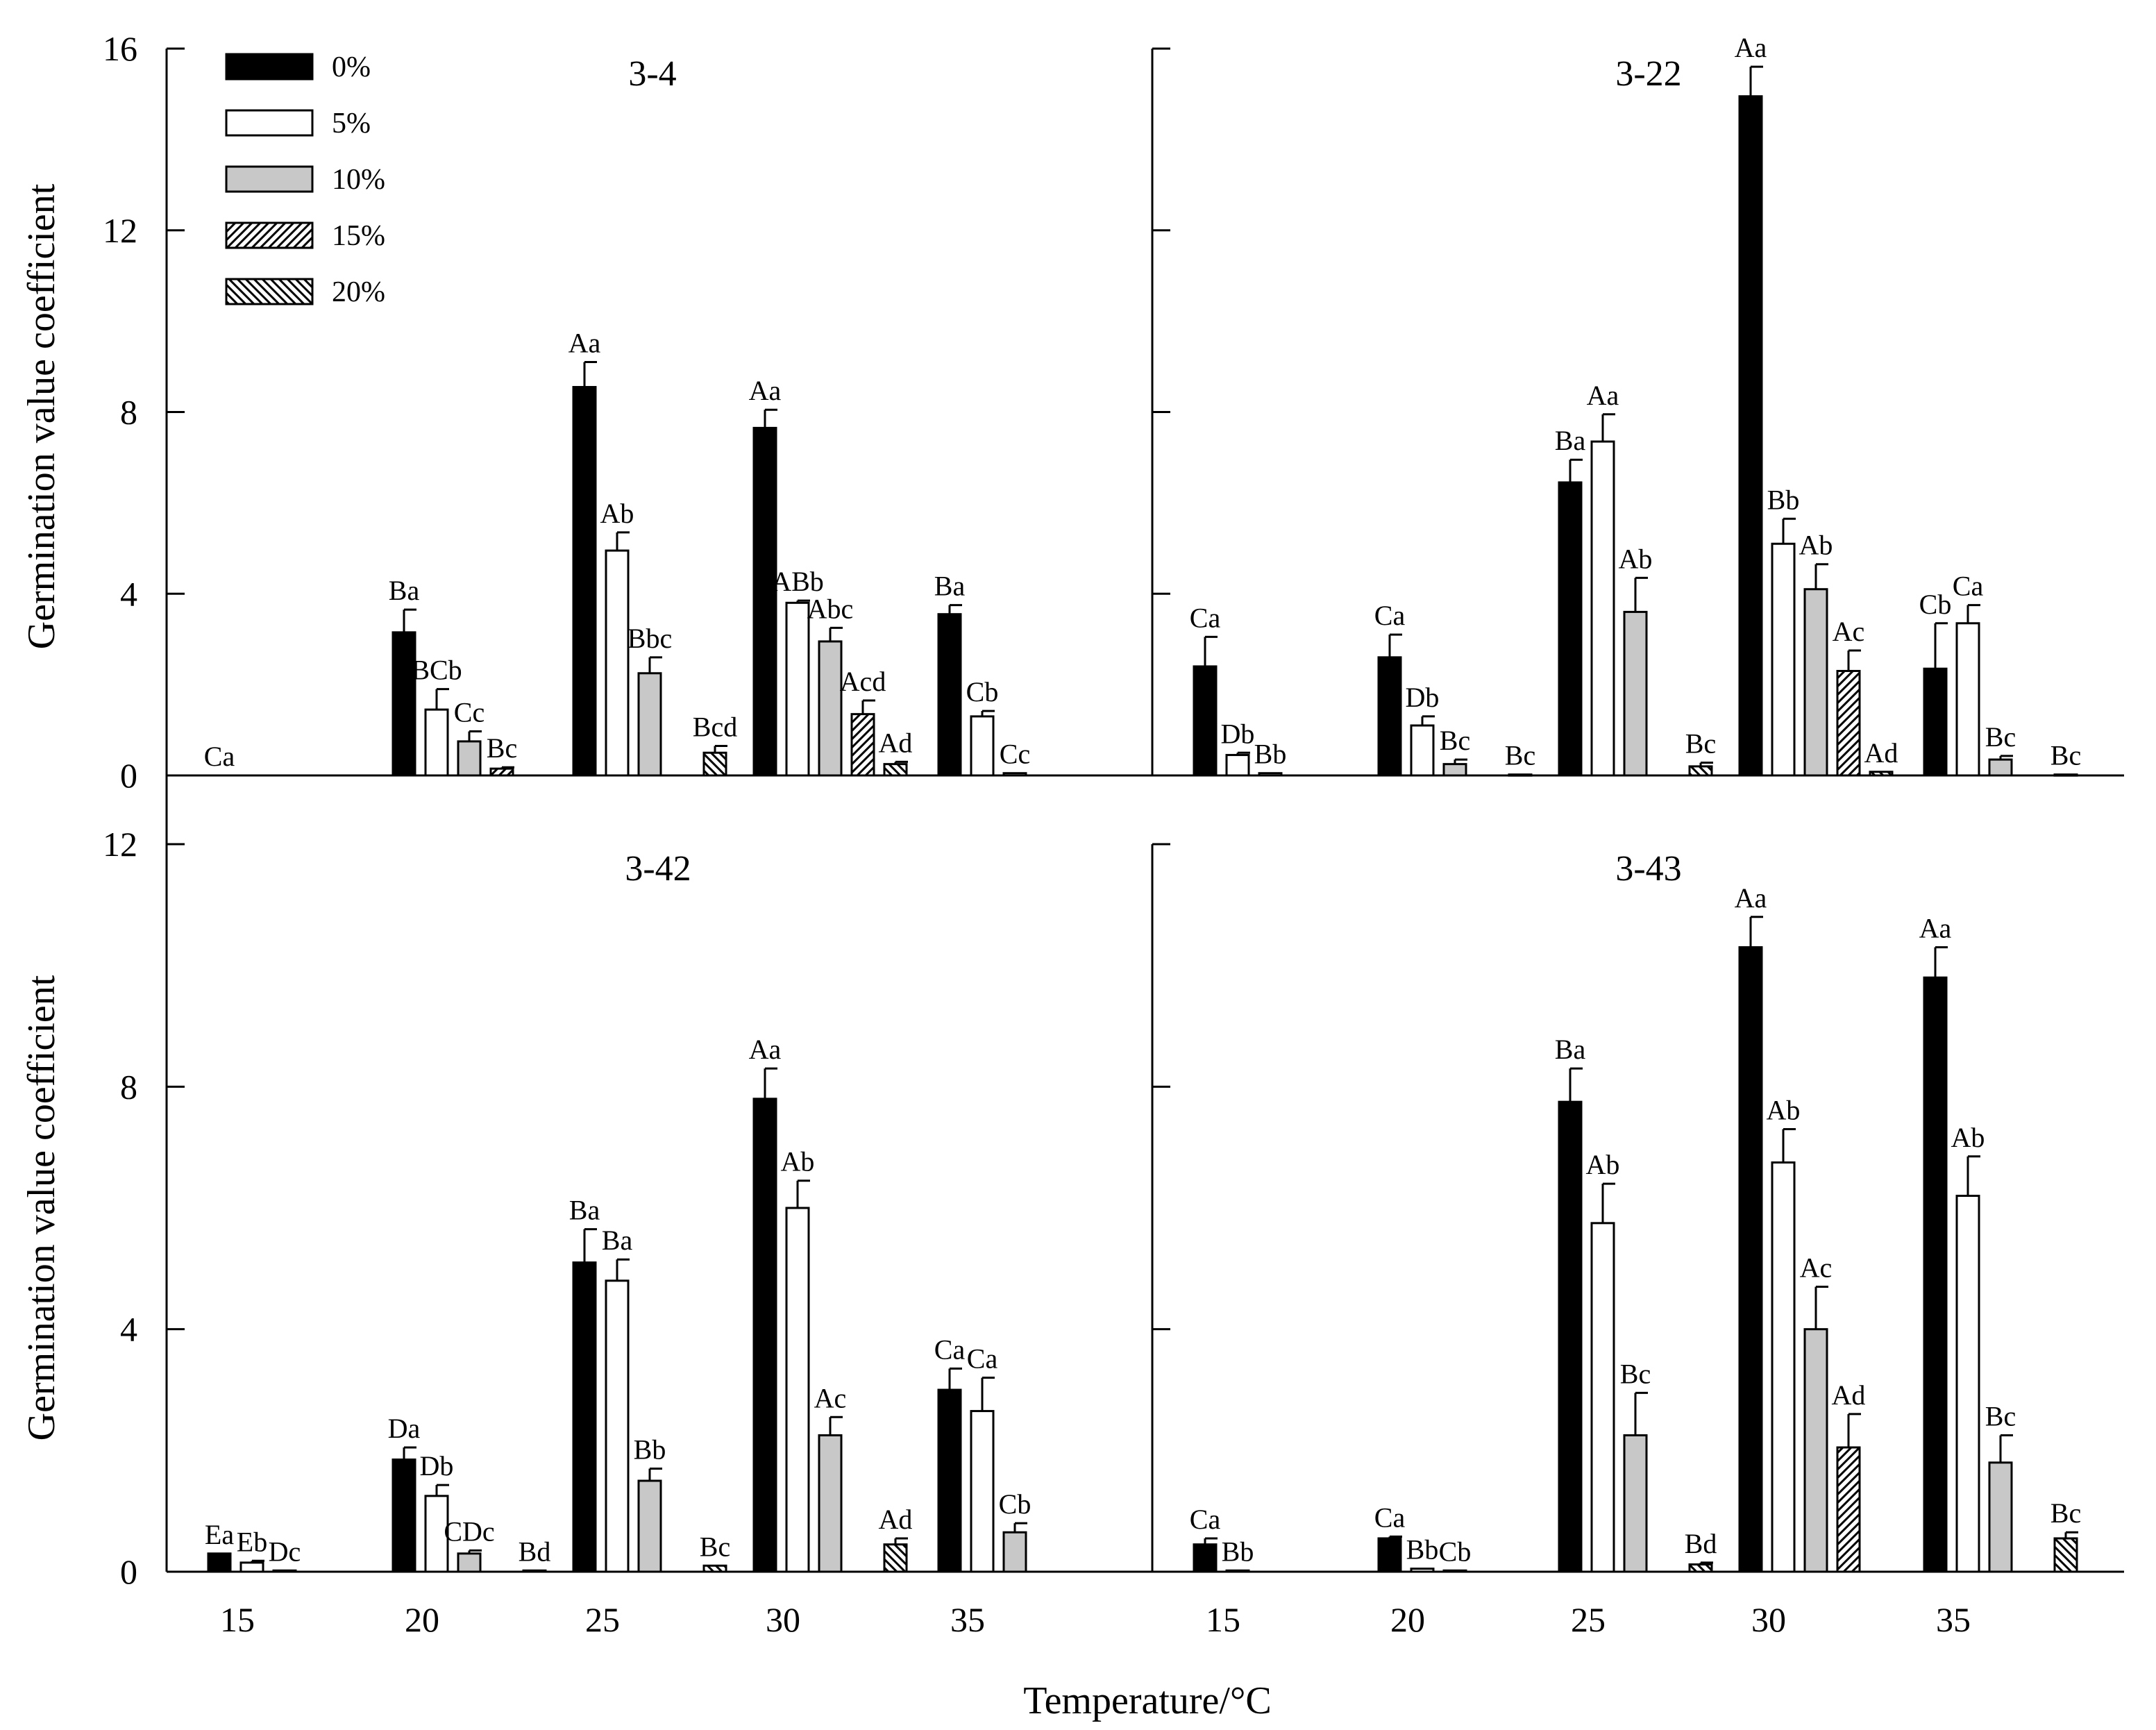 The height and width of the screenshot is (1730, 2156). Describe the element at coordinates (129, 1086) in the screenshot. I see `y-tick-label: 8` at that location.